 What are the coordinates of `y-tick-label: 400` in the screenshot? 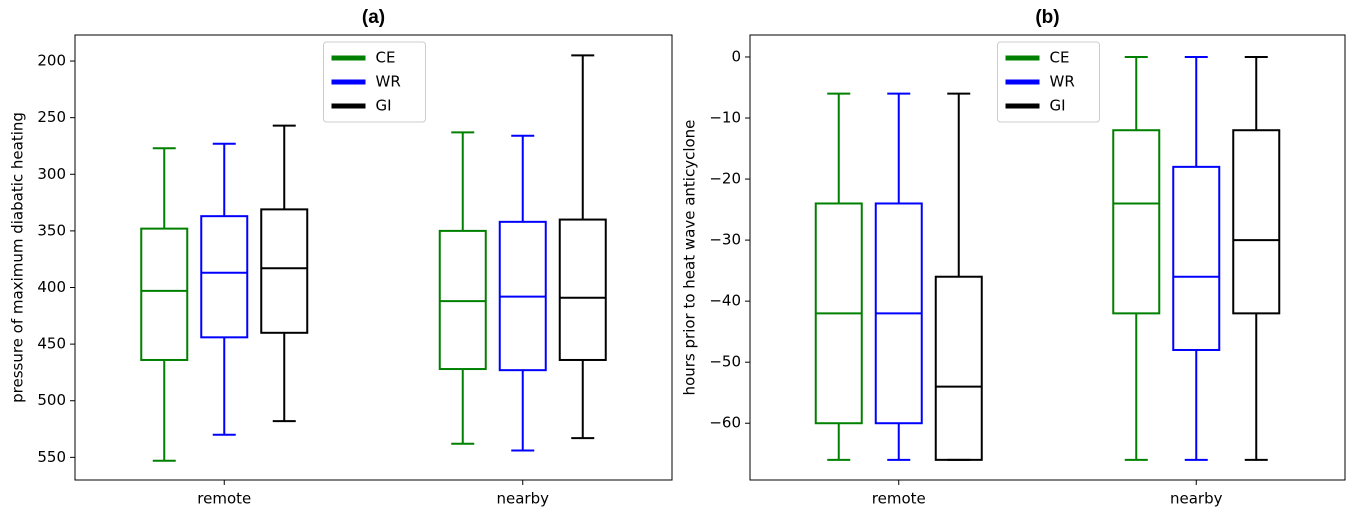 It's located at (51, 287).